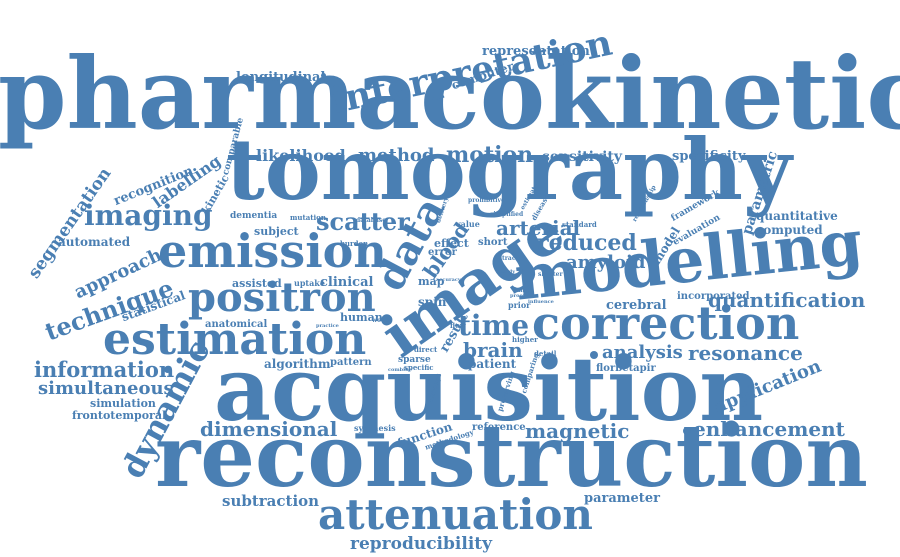 The width and height of the screenshot is (900, 557). What do you see at coordinates (512, 258) in the screenshot?
I see `word-tracer: tracer` at bounding box center [512, 258].